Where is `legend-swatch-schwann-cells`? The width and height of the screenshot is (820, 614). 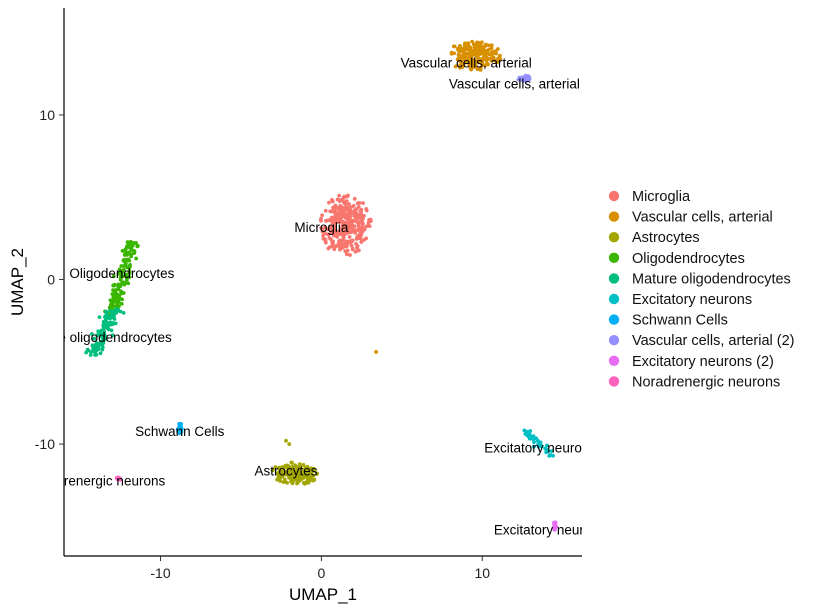 legend-swatch-schwann-cells is located at coordinates (614, 319).